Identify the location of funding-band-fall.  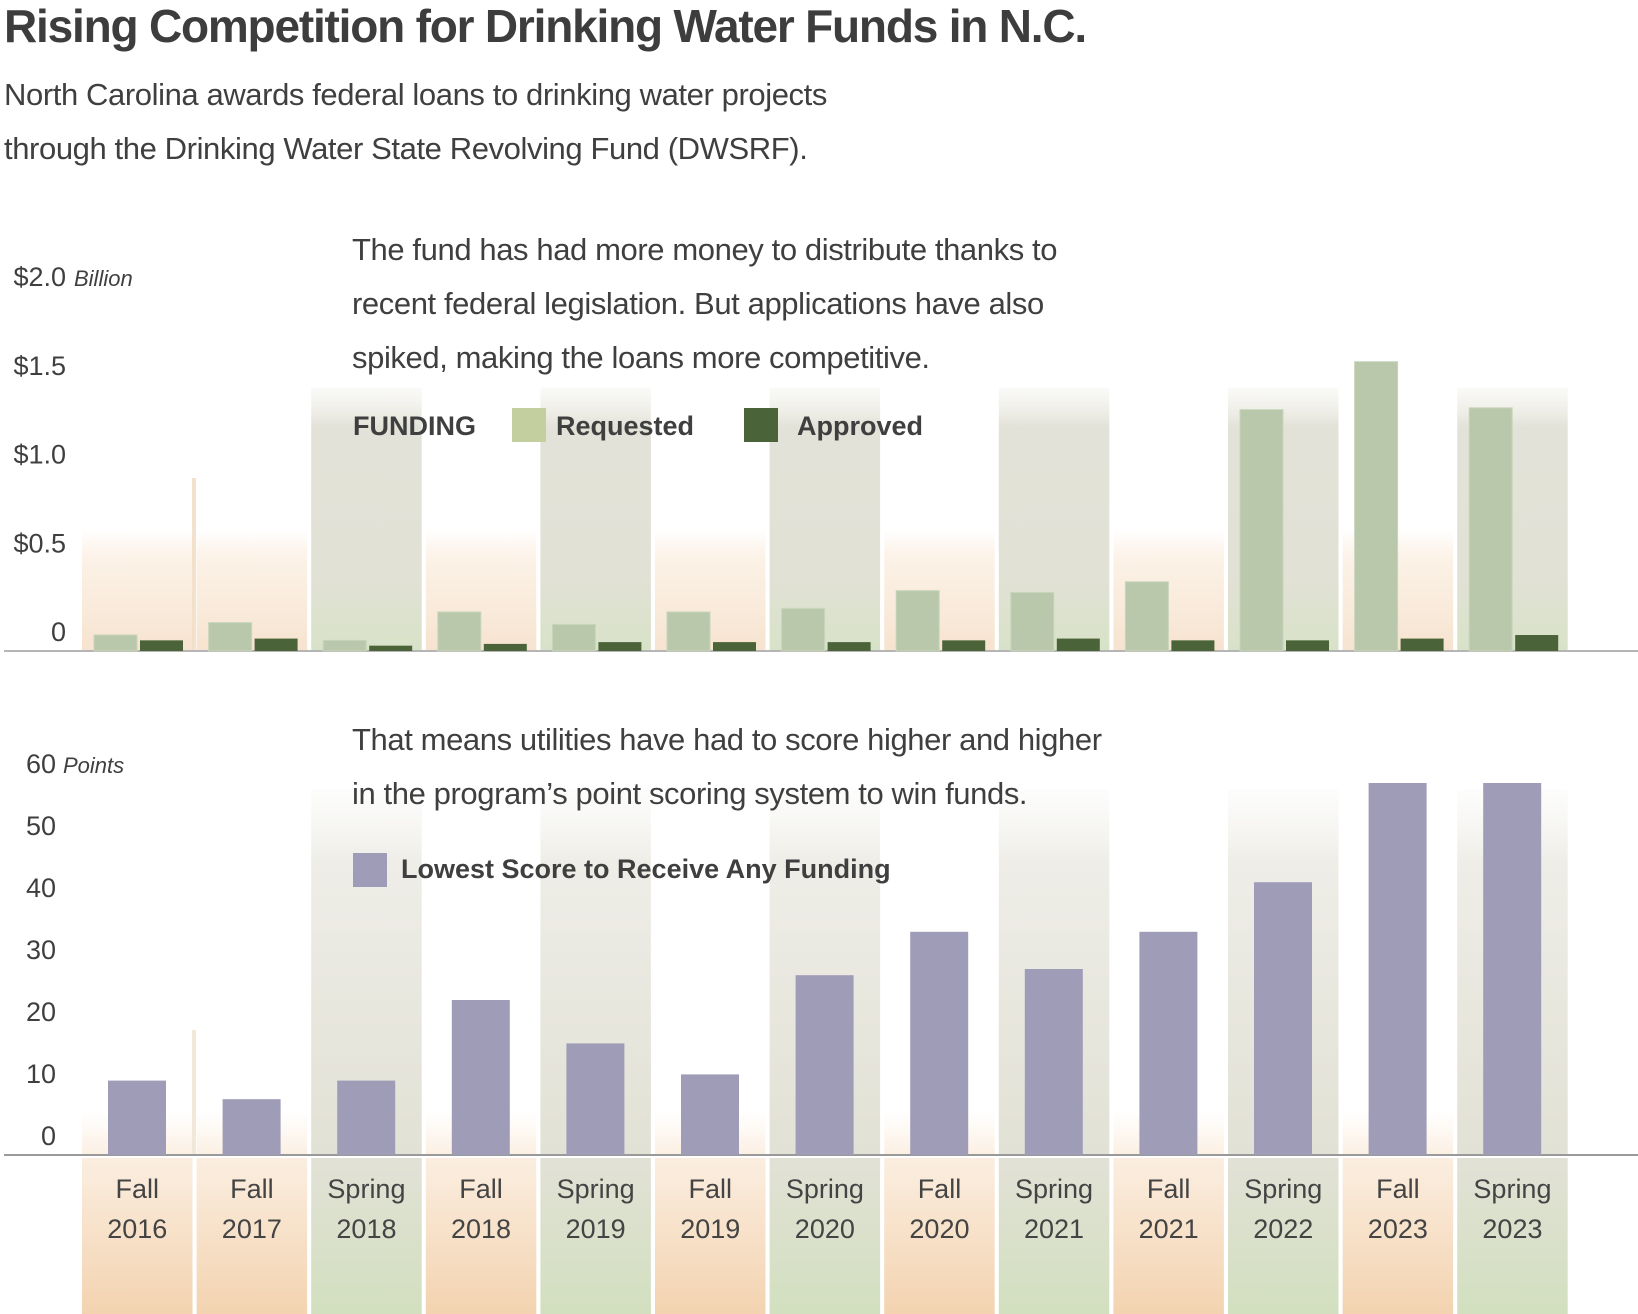
(137, 590).